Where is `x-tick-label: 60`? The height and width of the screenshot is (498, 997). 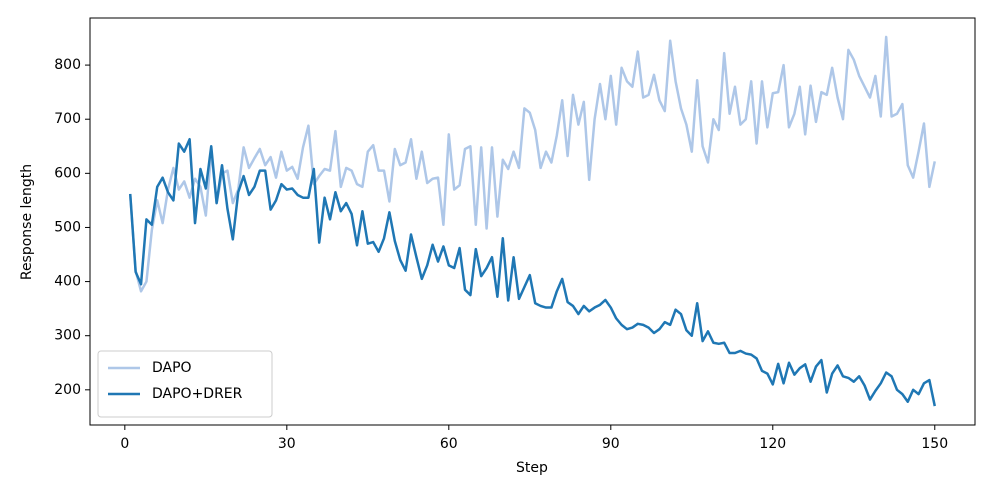 x-tick-label: 60 is located at coordinates (449, 444).